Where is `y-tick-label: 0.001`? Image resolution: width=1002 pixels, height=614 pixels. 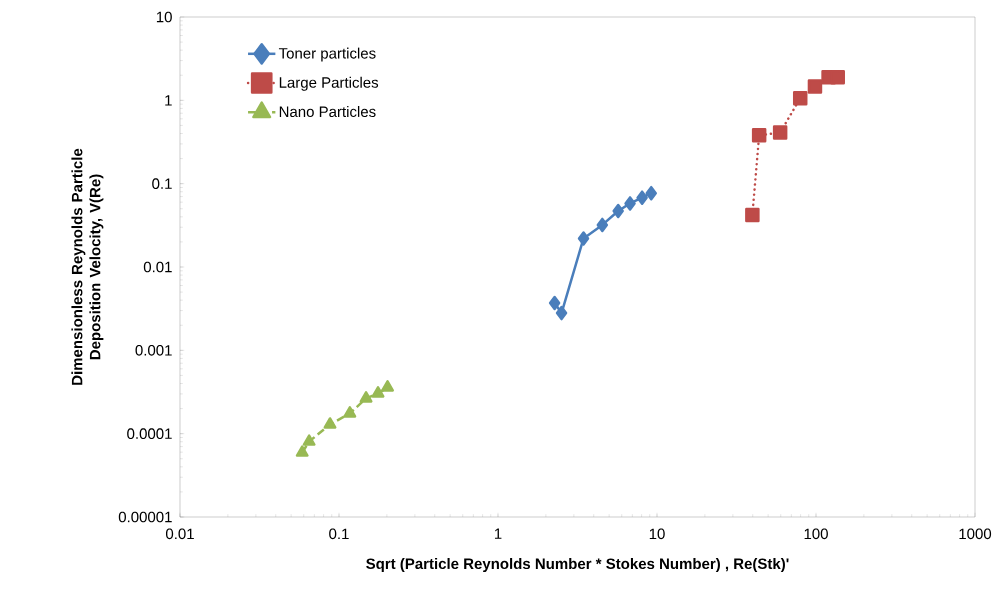
y-tick-label: 0.001 is located at coordinates (153, 350).